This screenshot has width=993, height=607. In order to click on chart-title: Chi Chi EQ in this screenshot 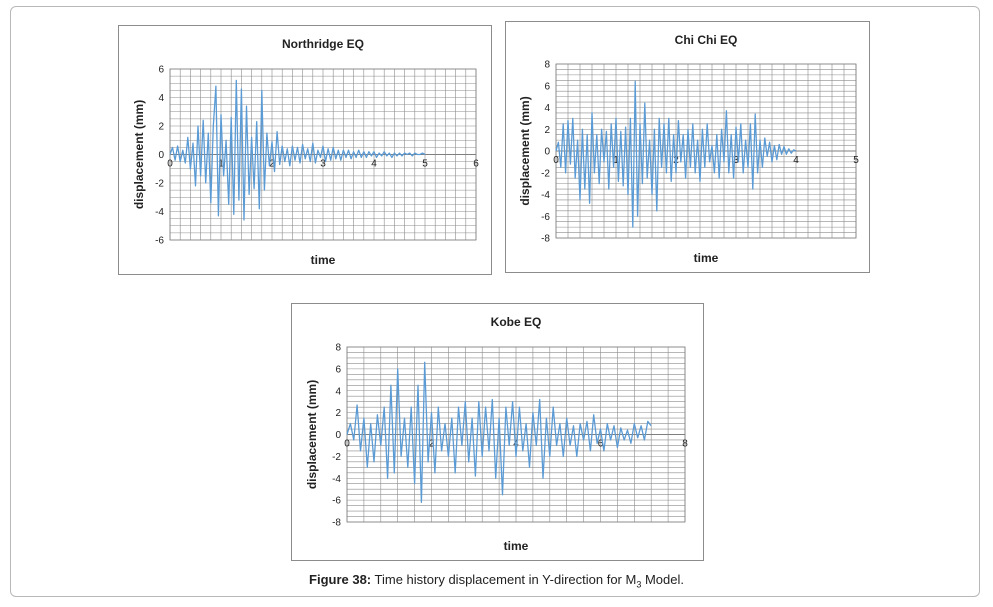, I will do `click(706, 40)`.